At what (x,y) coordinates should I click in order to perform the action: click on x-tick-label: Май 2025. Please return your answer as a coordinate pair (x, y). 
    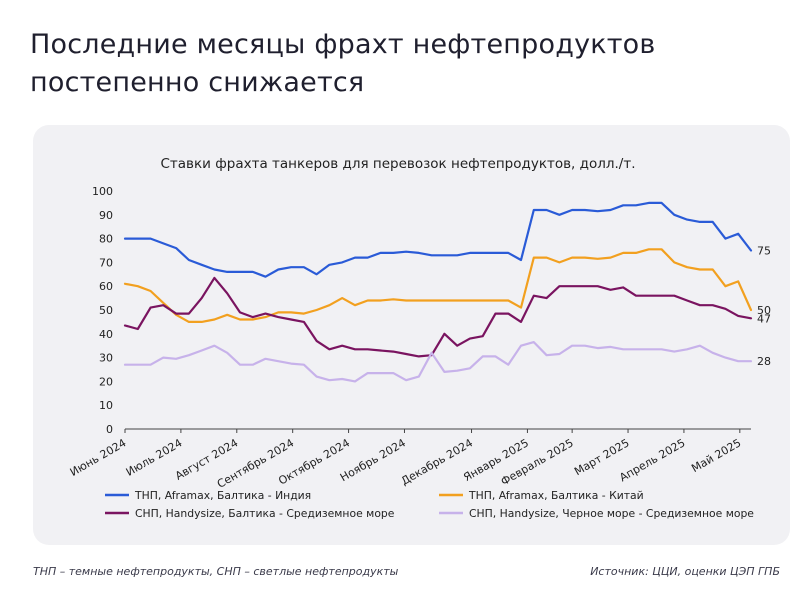
    Looking at the image, I should click on (716, 455).